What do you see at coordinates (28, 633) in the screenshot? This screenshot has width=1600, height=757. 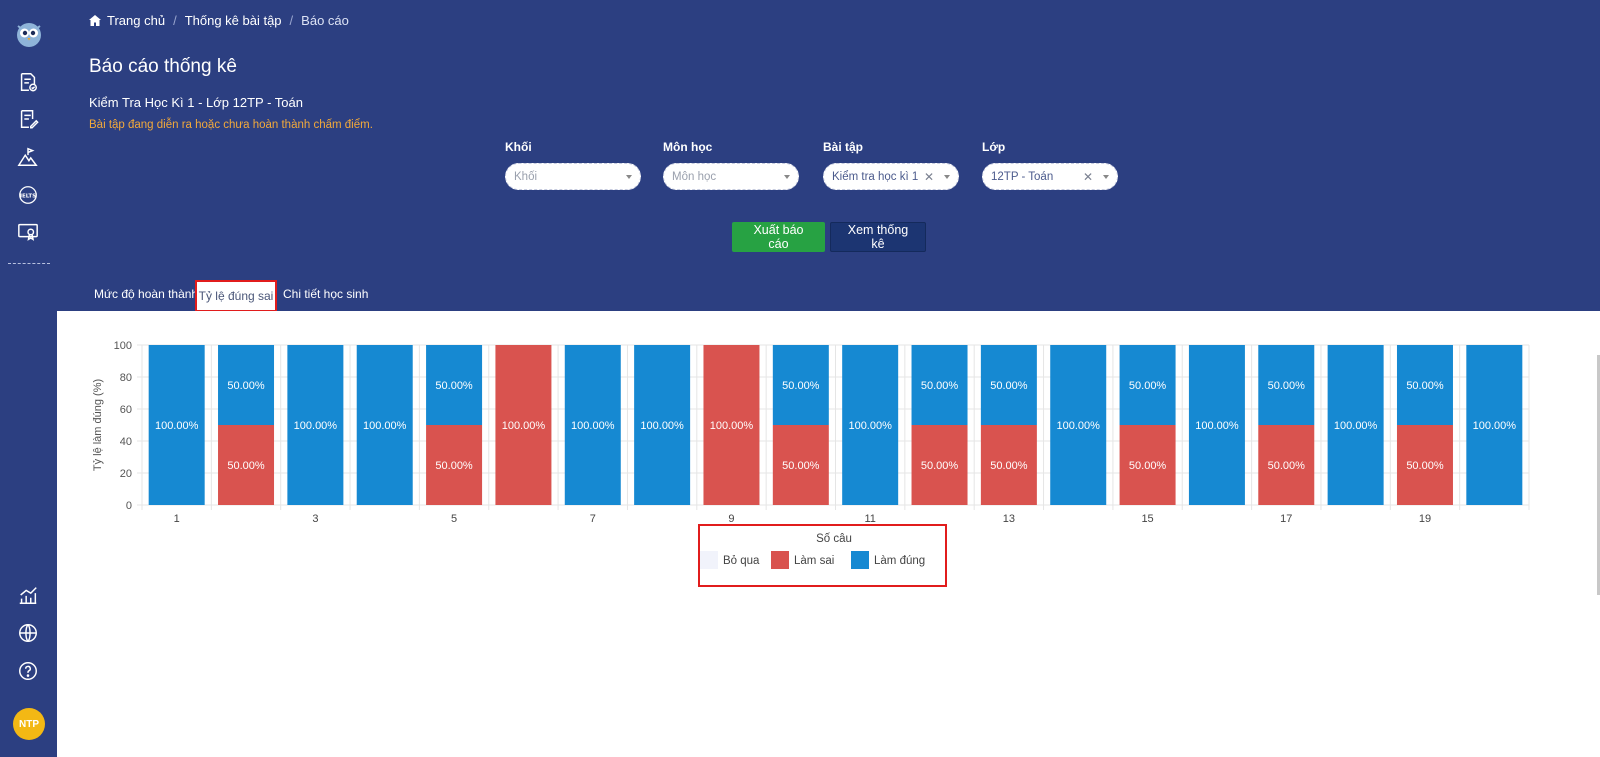 I see `globe-icon` at bounding box center [28, 633].